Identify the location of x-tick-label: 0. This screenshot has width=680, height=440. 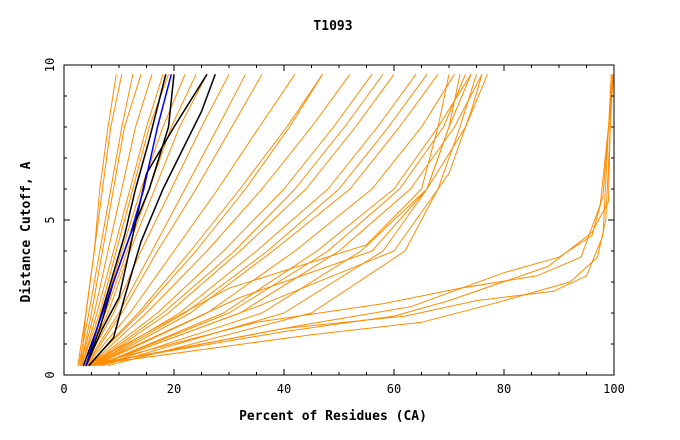
(63, 389).